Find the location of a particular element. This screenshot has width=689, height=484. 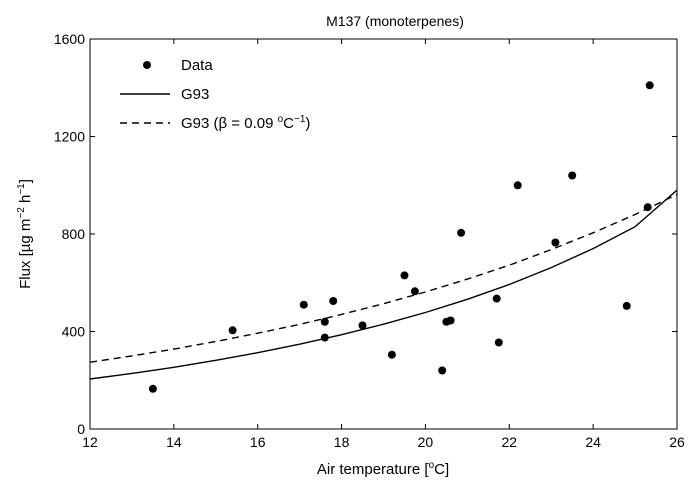

y-axis-label: Flux [µg m−2 h−1] is located at coordinates (25, 234).